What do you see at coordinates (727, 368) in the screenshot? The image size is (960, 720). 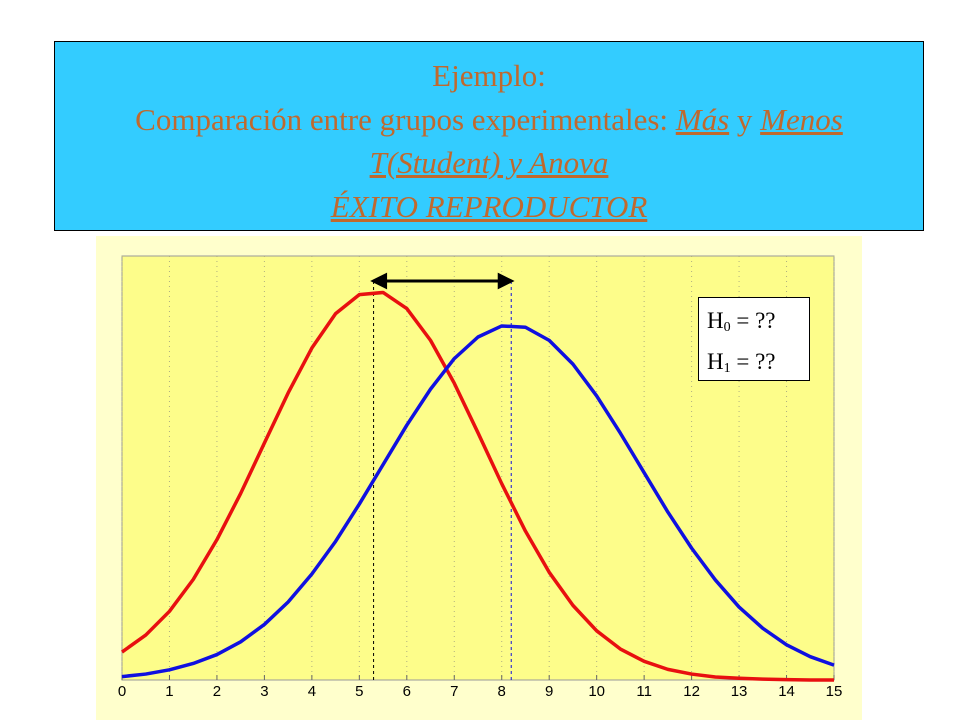 I see `hypothesis-index: 1` at bounding box center [727, 368].